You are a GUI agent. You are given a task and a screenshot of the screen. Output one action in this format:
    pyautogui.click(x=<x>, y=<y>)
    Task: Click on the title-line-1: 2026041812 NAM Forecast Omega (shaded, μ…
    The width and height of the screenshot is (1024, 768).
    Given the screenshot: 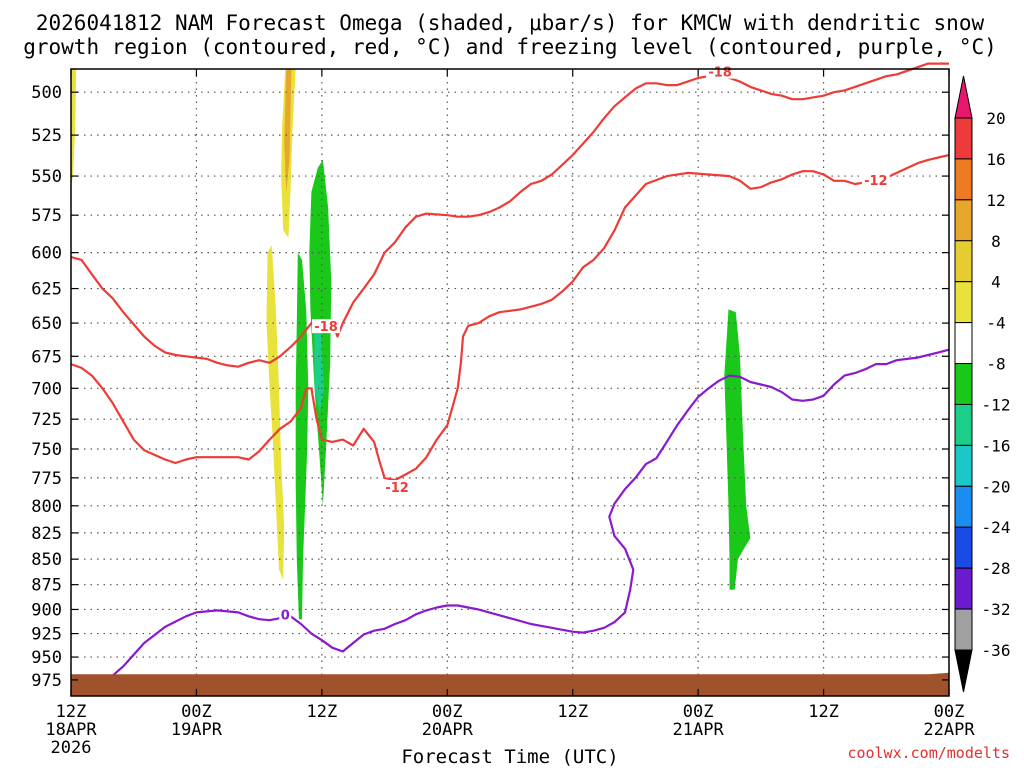 What is the action you would take?
    pyautogui.click(x=510, y=23)
    